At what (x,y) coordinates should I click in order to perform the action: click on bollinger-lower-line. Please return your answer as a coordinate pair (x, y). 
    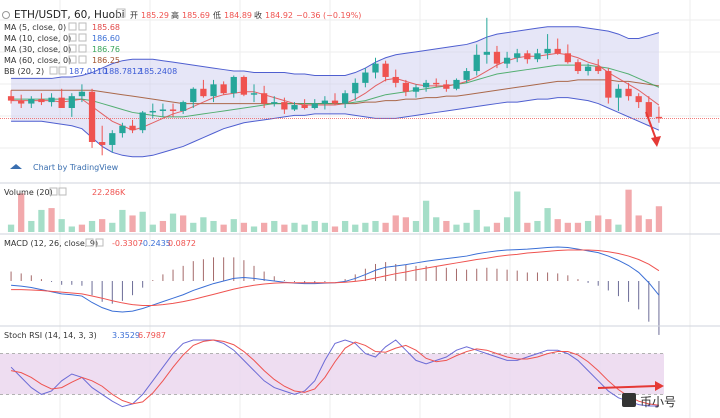
    Looking at the image, I should click on (335, 127).